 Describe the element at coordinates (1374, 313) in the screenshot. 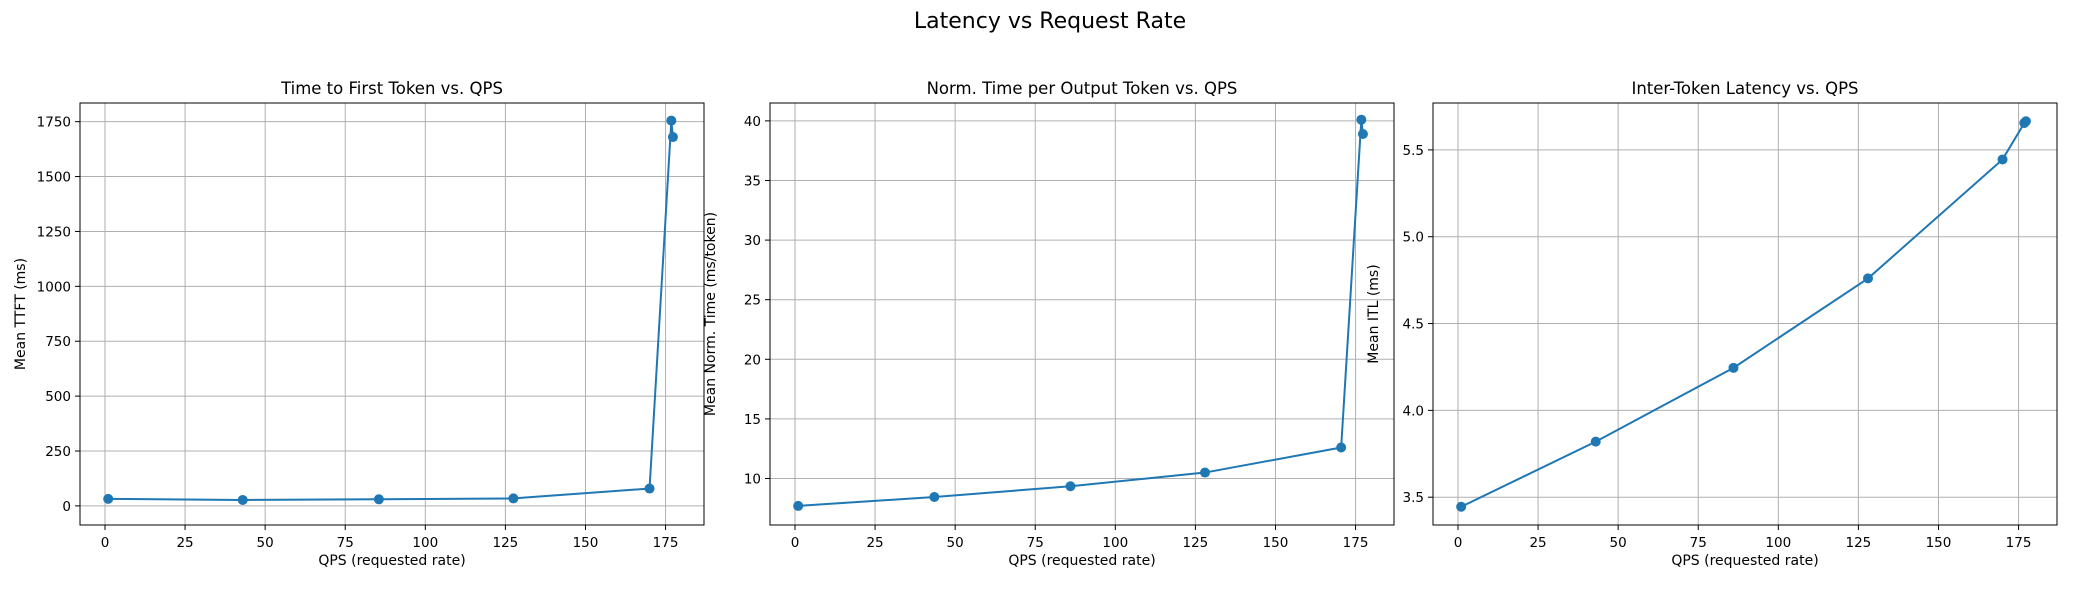

I see `y-axis-label: Mean ITL (ms)` at that location.